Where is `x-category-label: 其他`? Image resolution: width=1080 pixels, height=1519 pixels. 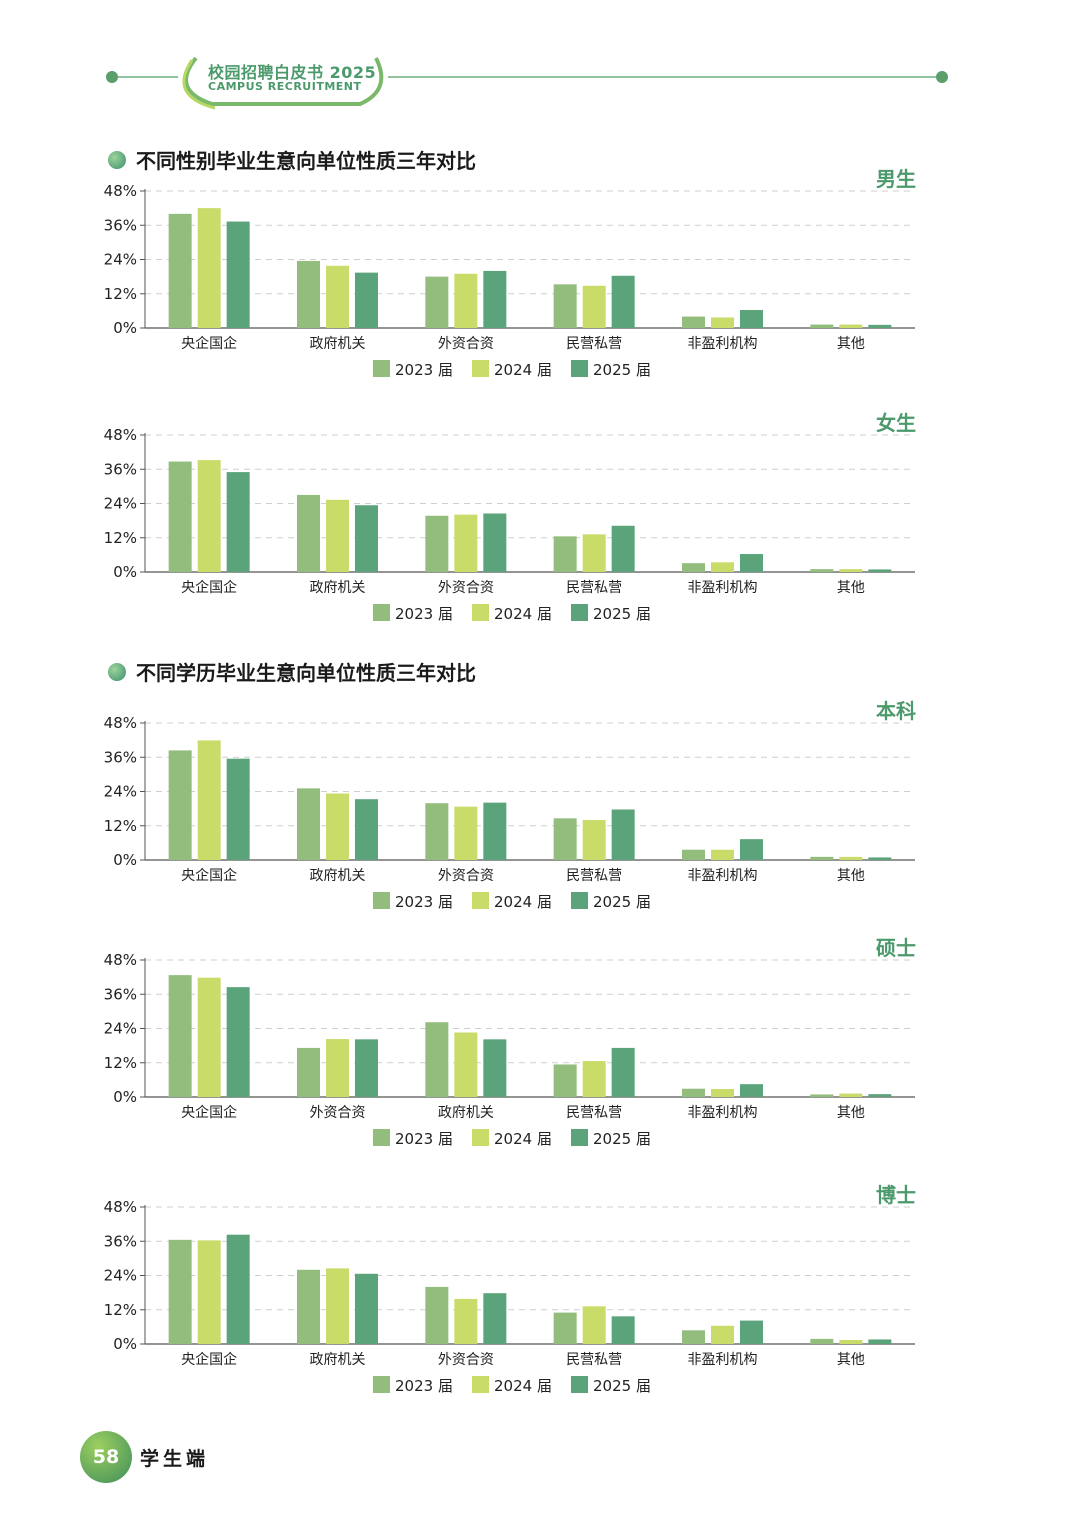 x-category-label: 其他 is located at coordinates (851, 876).